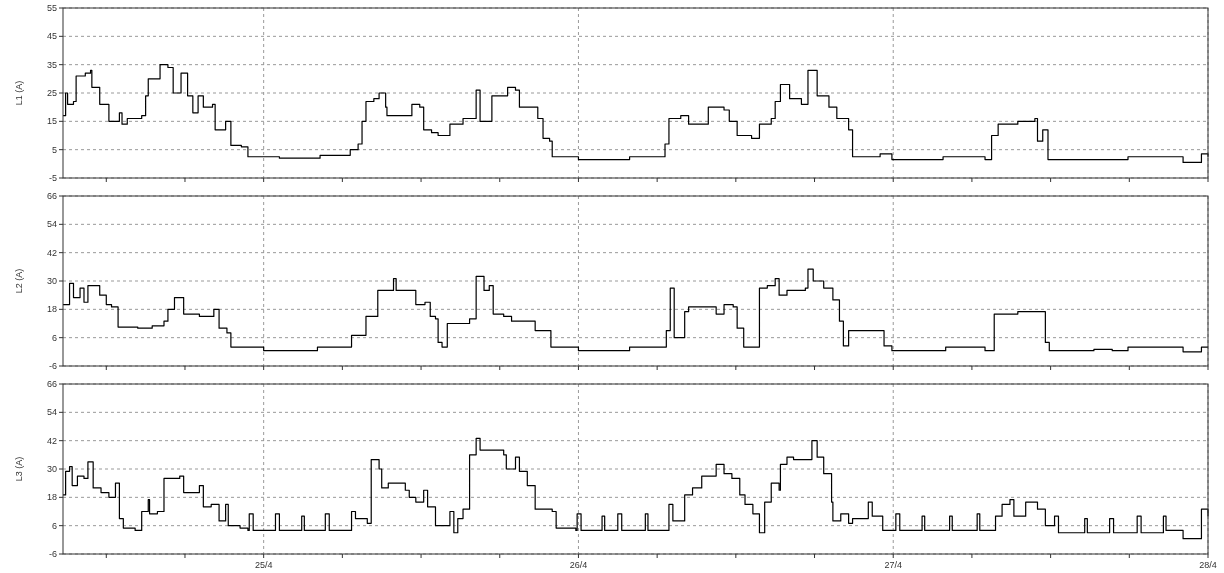  What do you see at coordinates (1208, 565) in the screenshot?
I see `x-tick-label: 28/4` at bounding box center [1208, 565].